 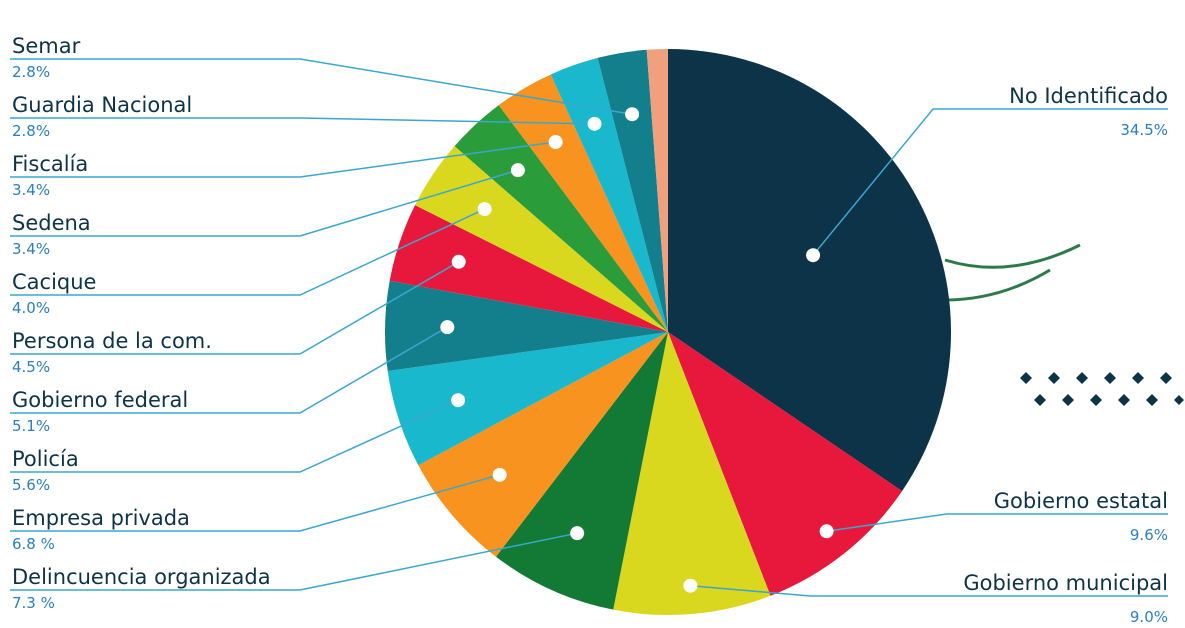 What do you see at coordinates (31, 485) in the screenshot?
I see `value-label: 5.6%` at bounding box center [31, 485].